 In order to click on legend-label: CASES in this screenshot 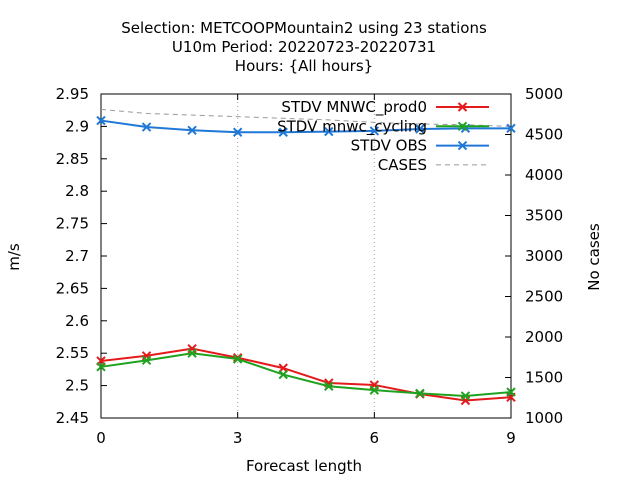, I will do `click(402, 165)`.